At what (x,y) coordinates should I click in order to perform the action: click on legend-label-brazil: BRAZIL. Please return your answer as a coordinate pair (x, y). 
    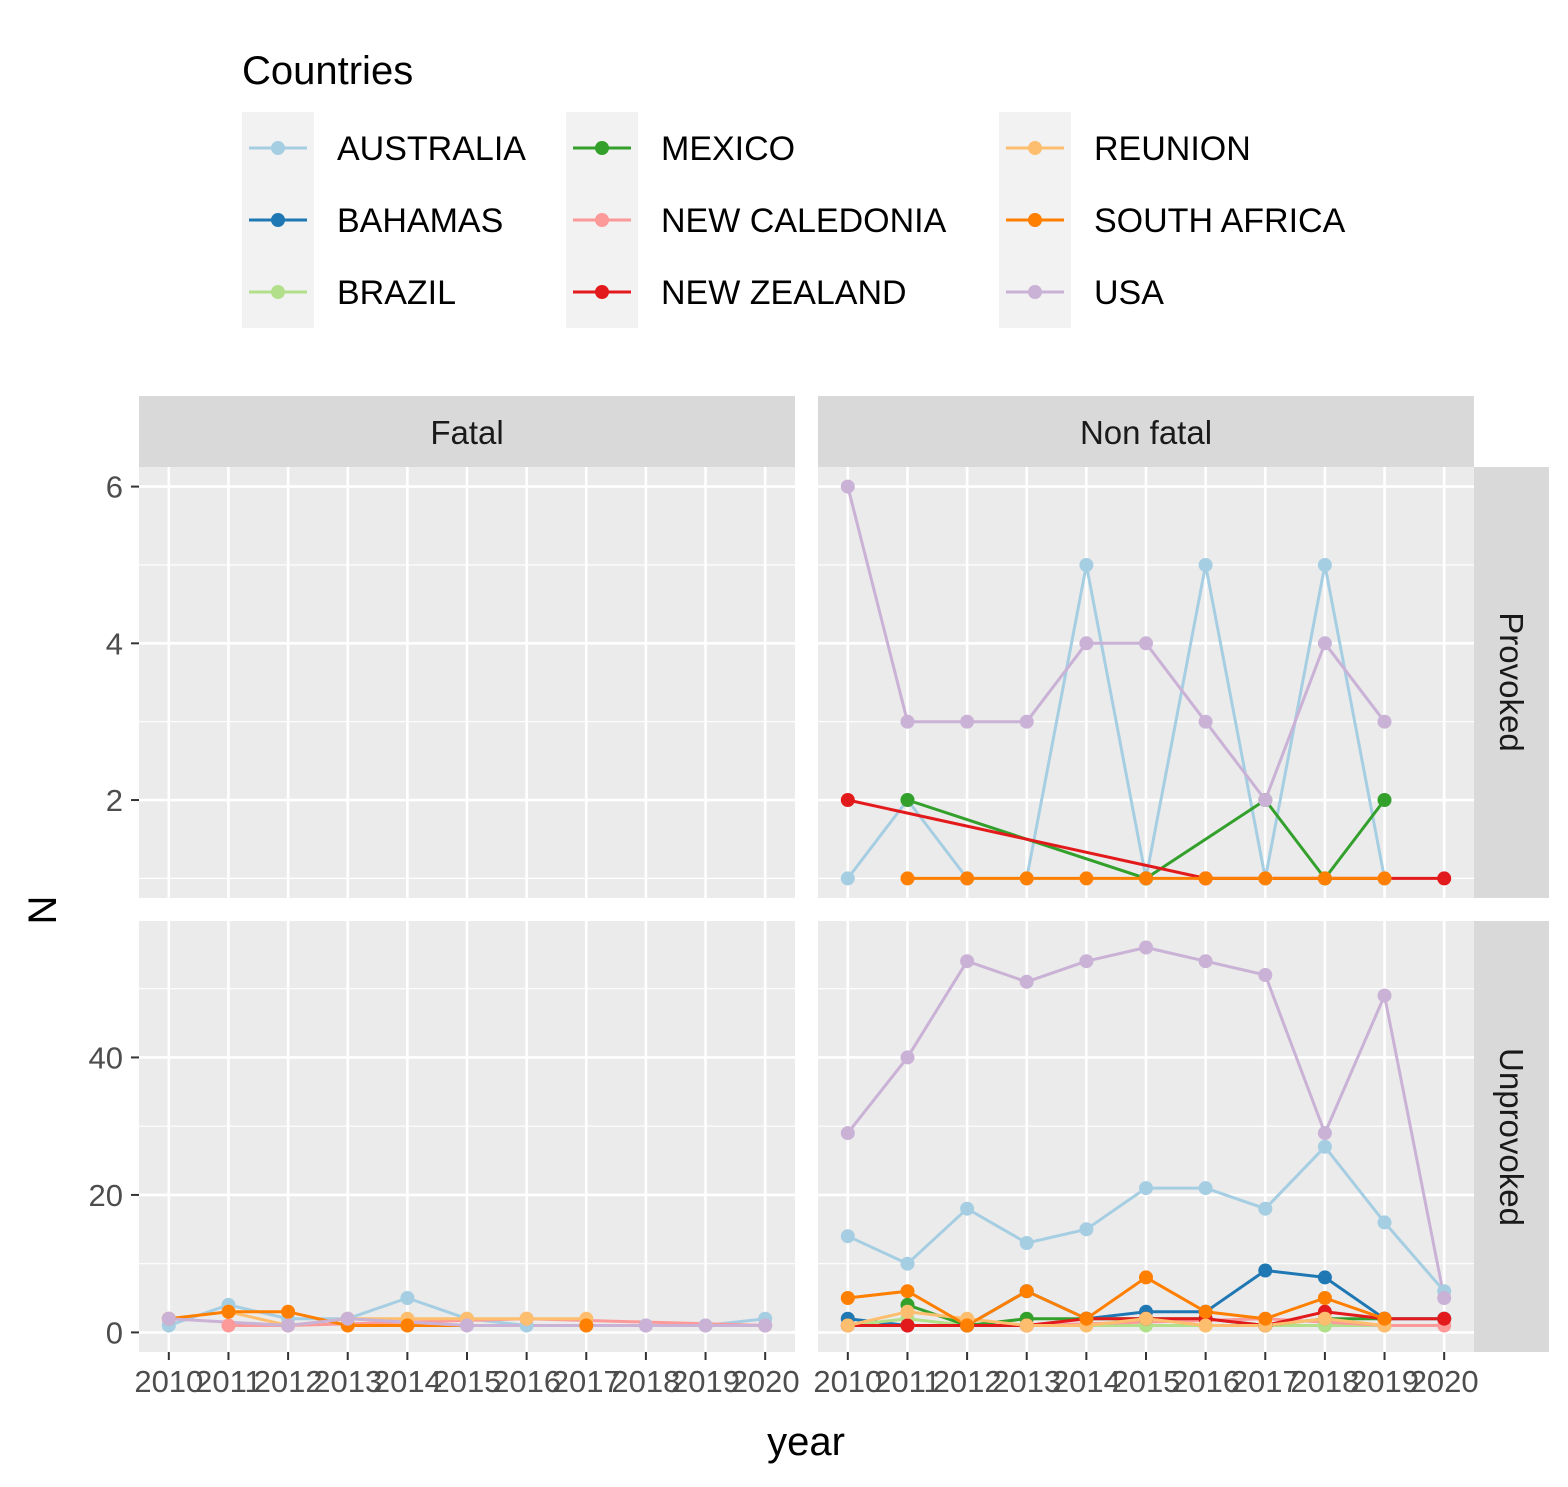
    Looking at the image, I should click on (396, 293).